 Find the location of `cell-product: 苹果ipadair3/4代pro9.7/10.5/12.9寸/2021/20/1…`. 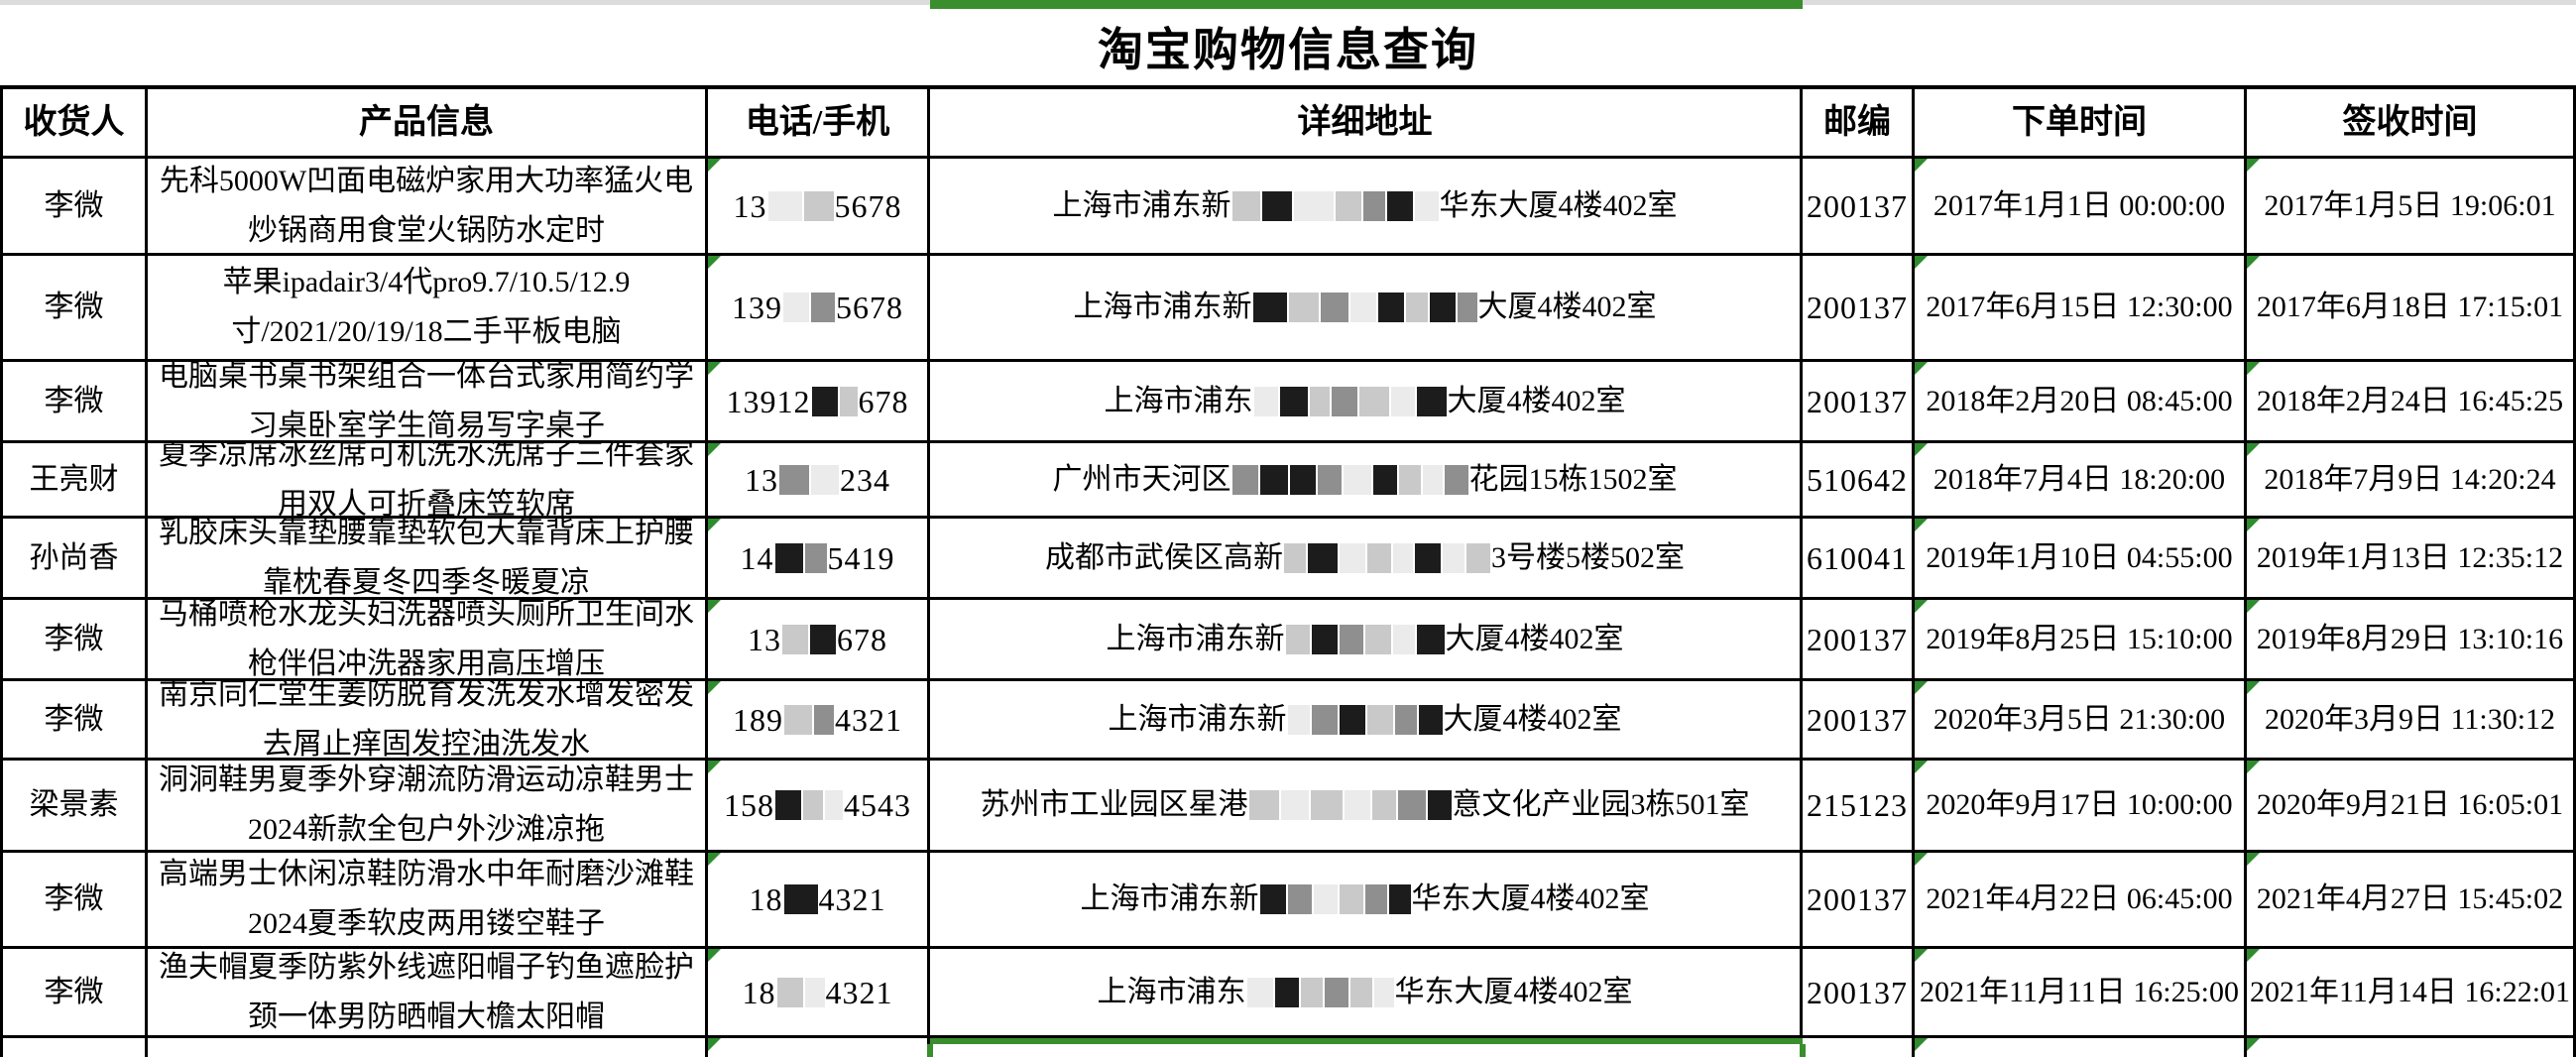

cell-product: 苹果ipadair3/4代pro9.7/10.5/12.9寸/2021/20/1… is located at coordinates (428, 307).